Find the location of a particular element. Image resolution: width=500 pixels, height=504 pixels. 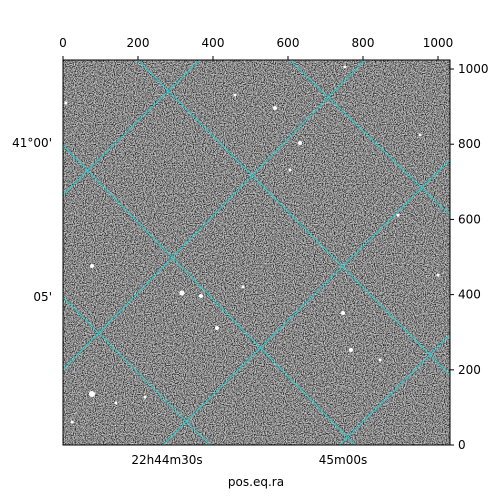

y-tick-label: 600 is located at coordinates (469, 219).